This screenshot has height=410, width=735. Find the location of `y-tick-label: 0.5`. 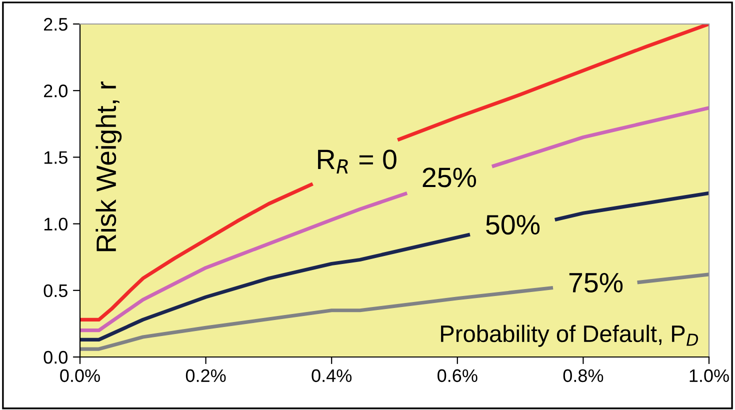

y-tick-label: 0.5 is located at coordinates (56, 291).